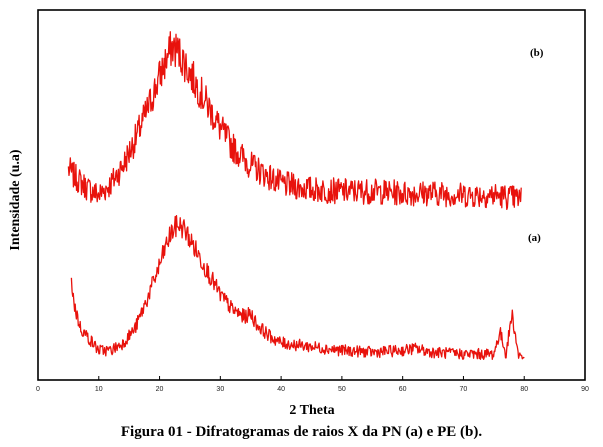 This screenshot has width=603, height=447. Describe the element at coordinates (38, 389) in the screenshot. I see `x-tick-label-0: 0` at that location.